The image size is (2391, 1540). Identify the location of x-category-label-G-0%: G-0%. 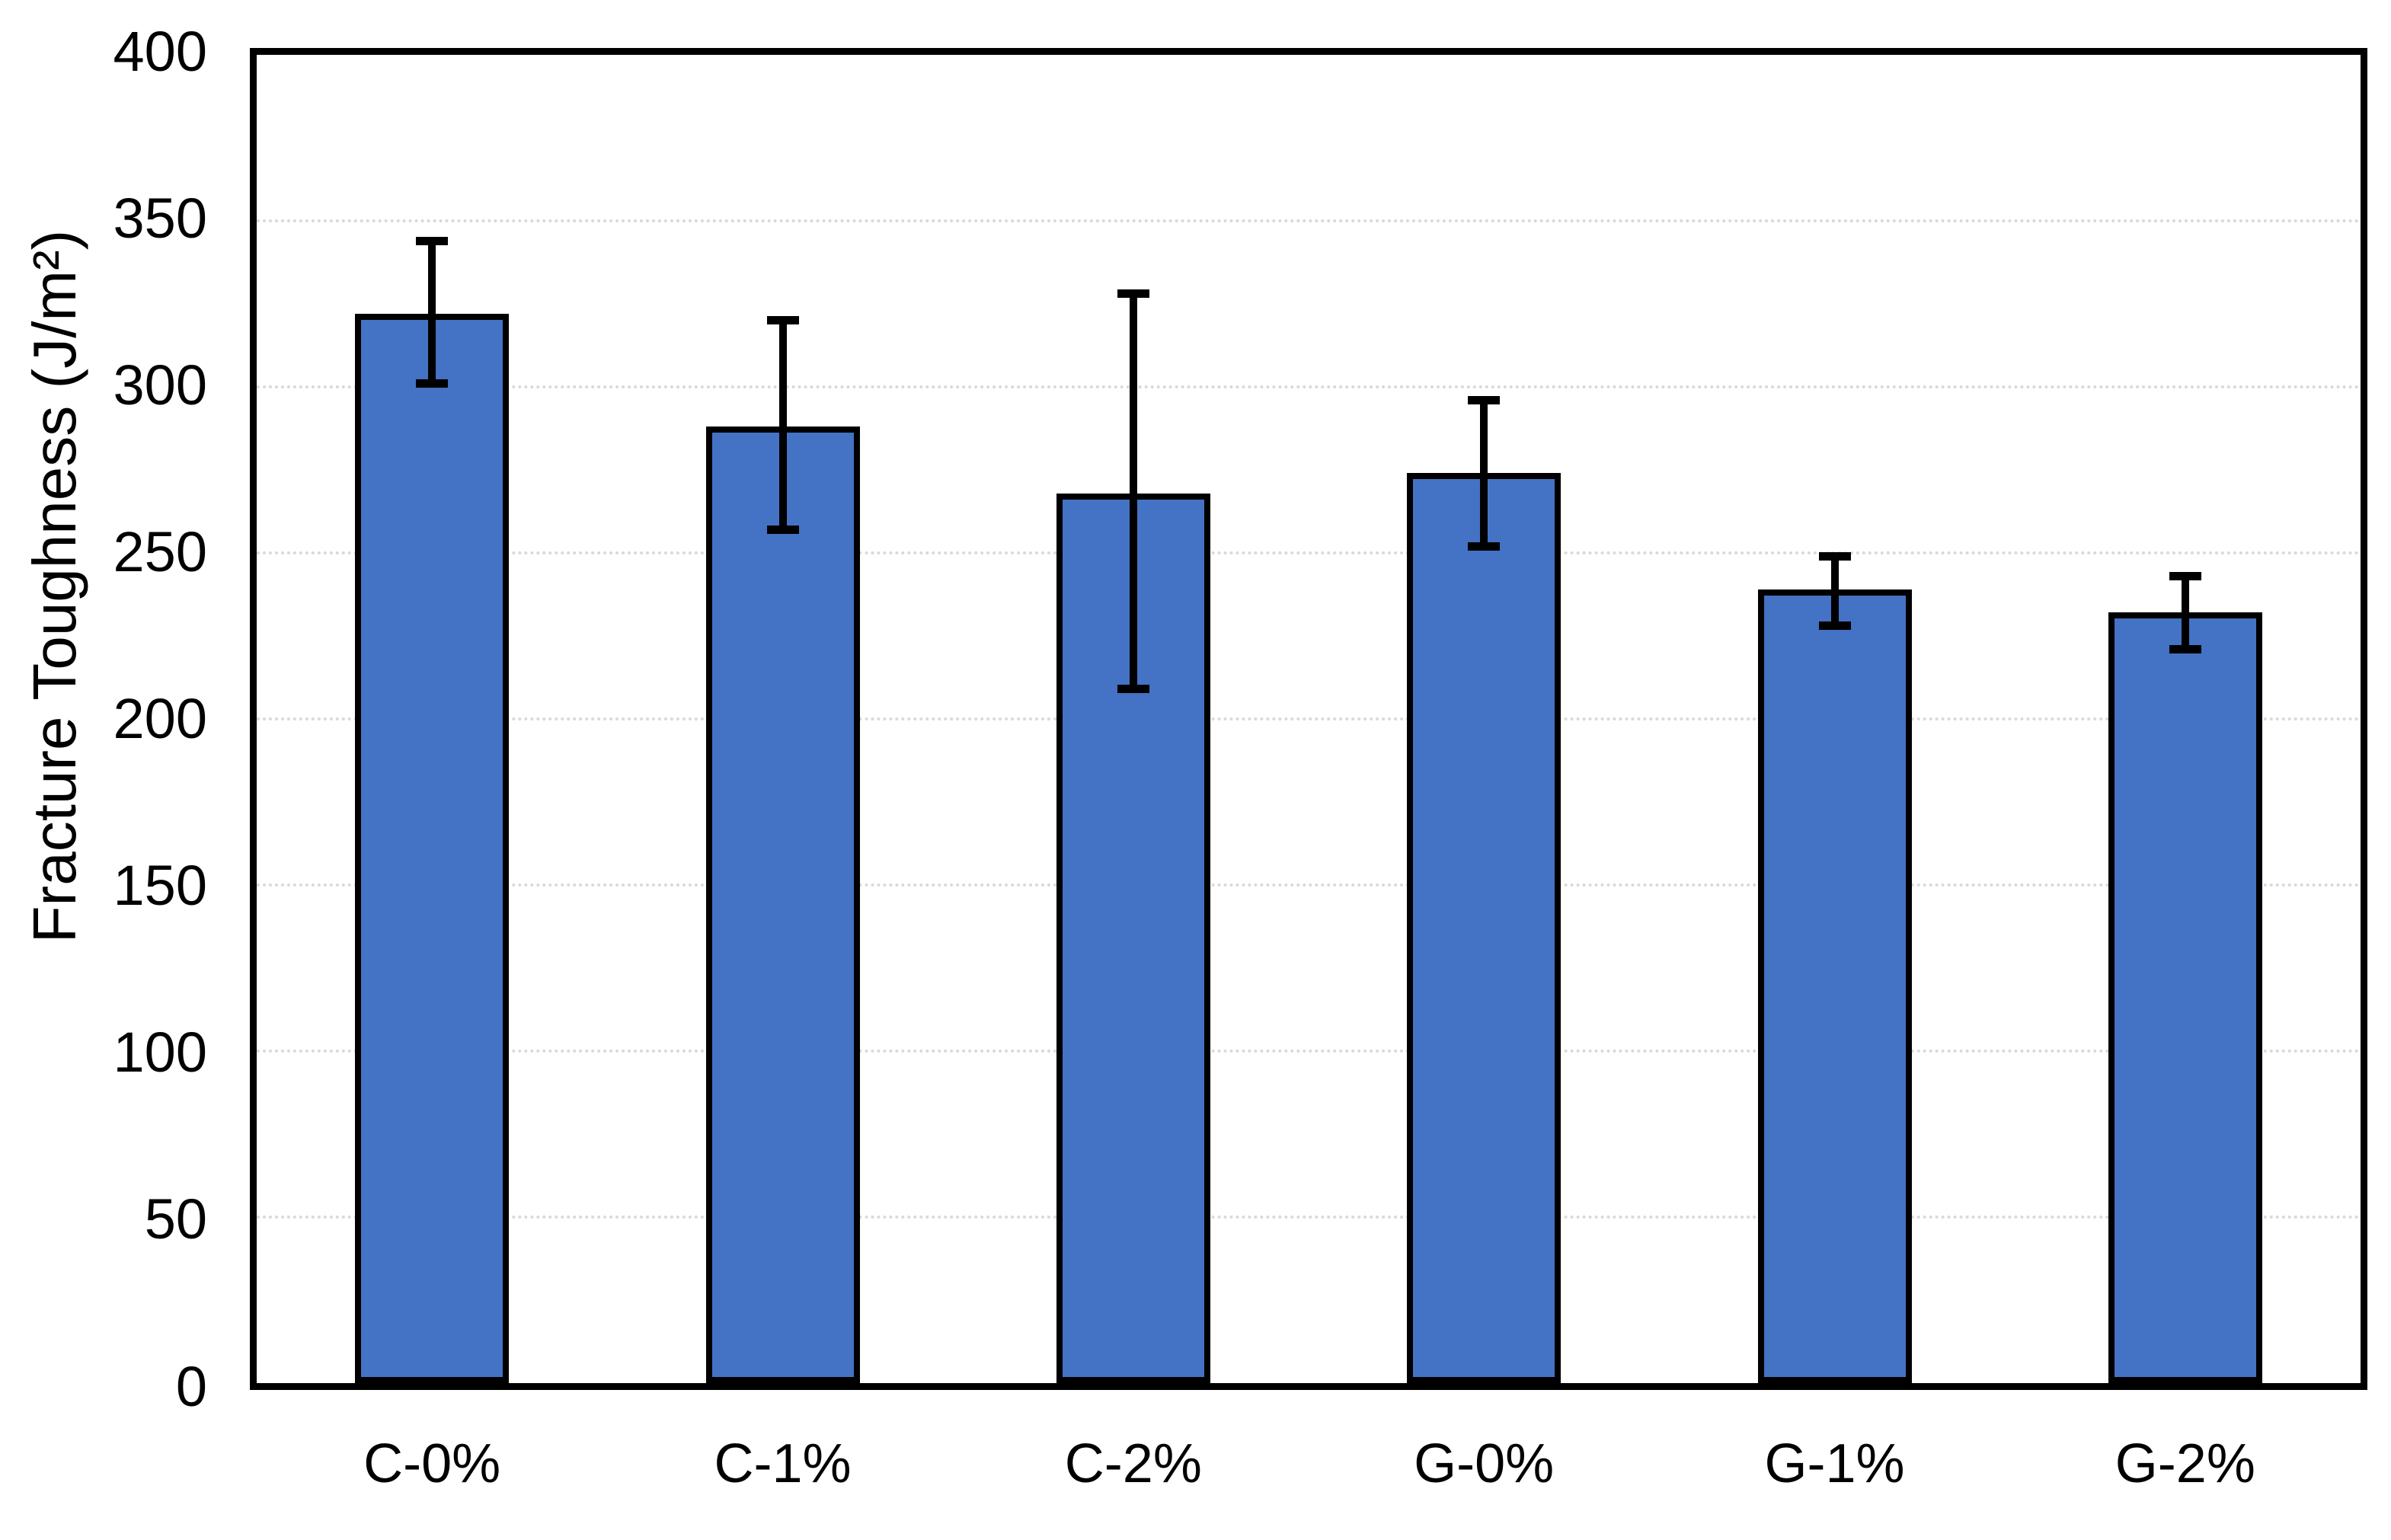
(1485, 1463).